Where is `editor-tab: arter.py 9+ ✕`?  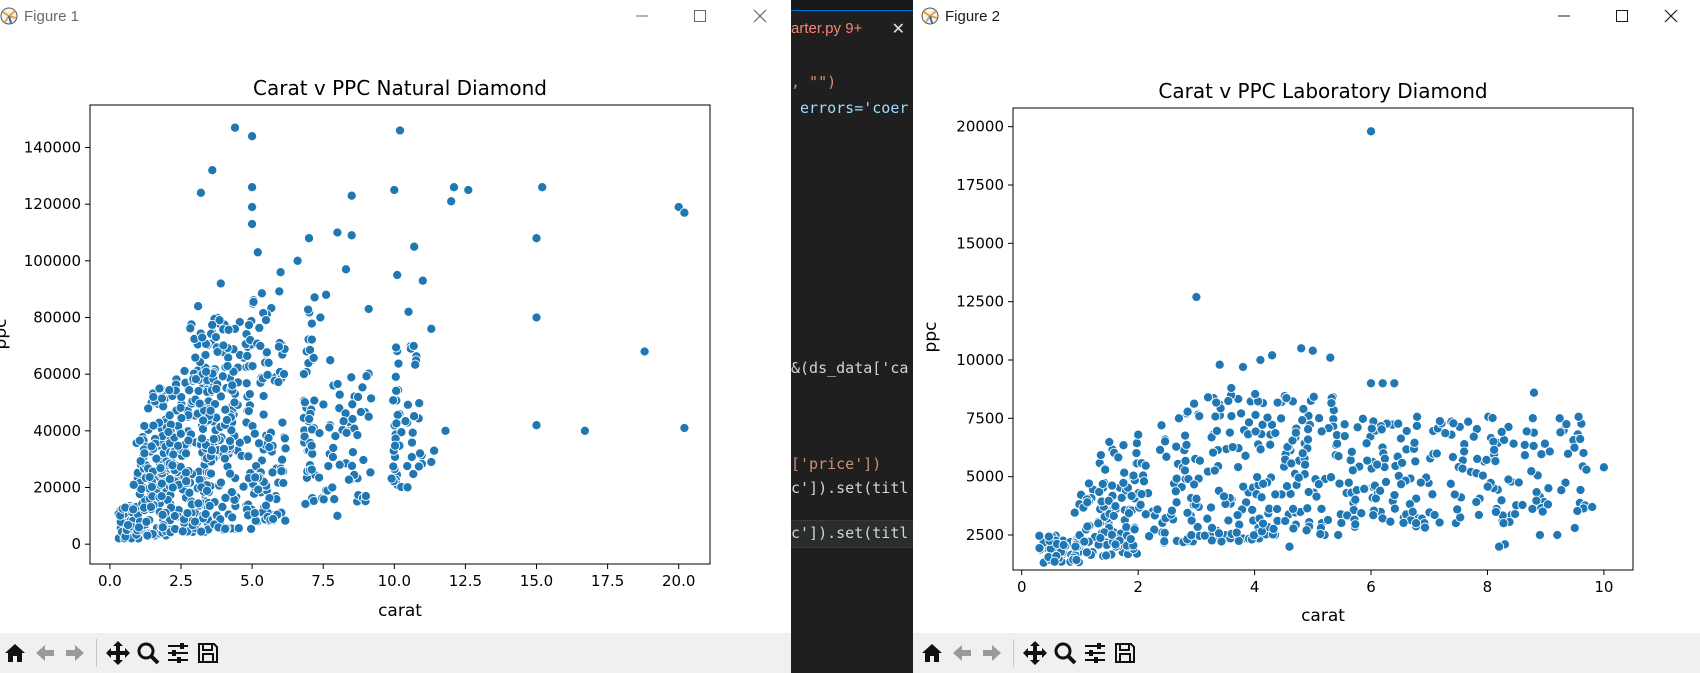 editor-tab: arter.py 9+ ✕ is located at coordinates (852, 28).